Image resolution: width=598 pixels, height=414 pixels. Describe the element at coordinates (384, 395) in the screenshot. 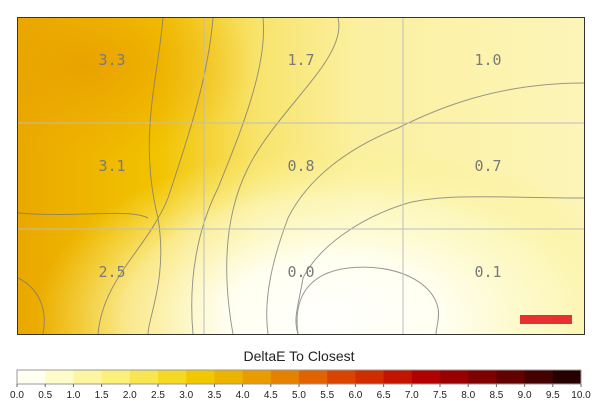

I see `colorbar-tick-label: 6.5` at that location.